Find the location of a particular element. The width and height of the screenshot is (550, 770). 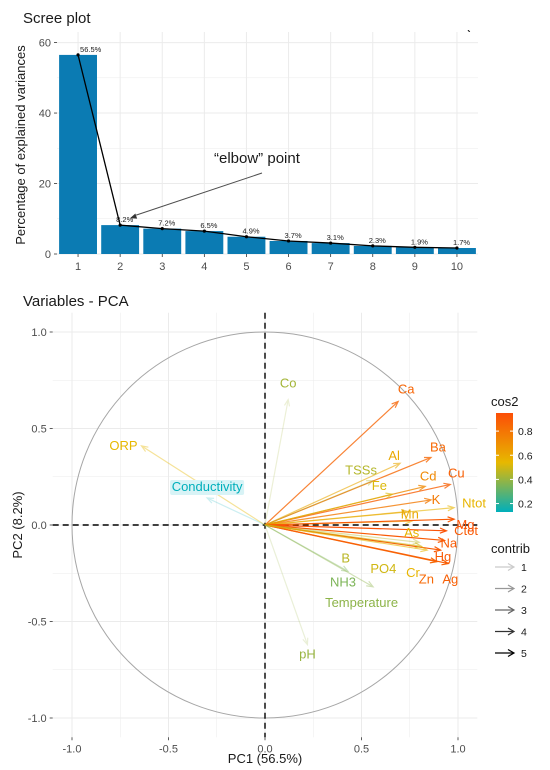

variable-label-co: Co is located at coordinates (288, 383).